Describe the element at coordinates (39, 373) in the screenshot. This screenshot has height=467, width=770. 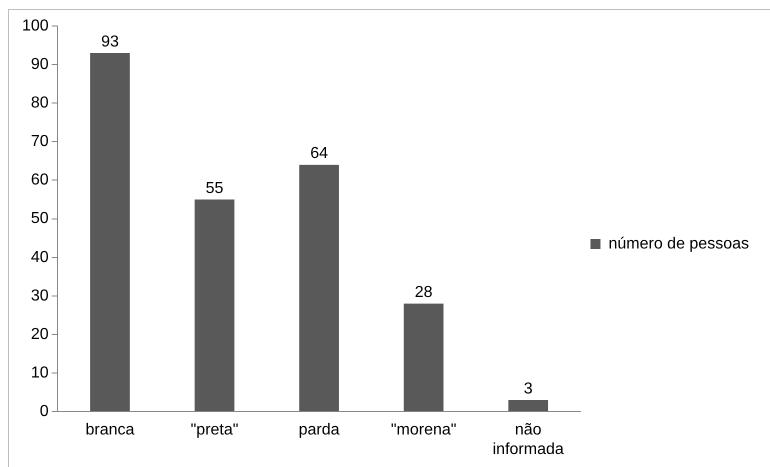
I see `y-tick-label: 10` at that location.